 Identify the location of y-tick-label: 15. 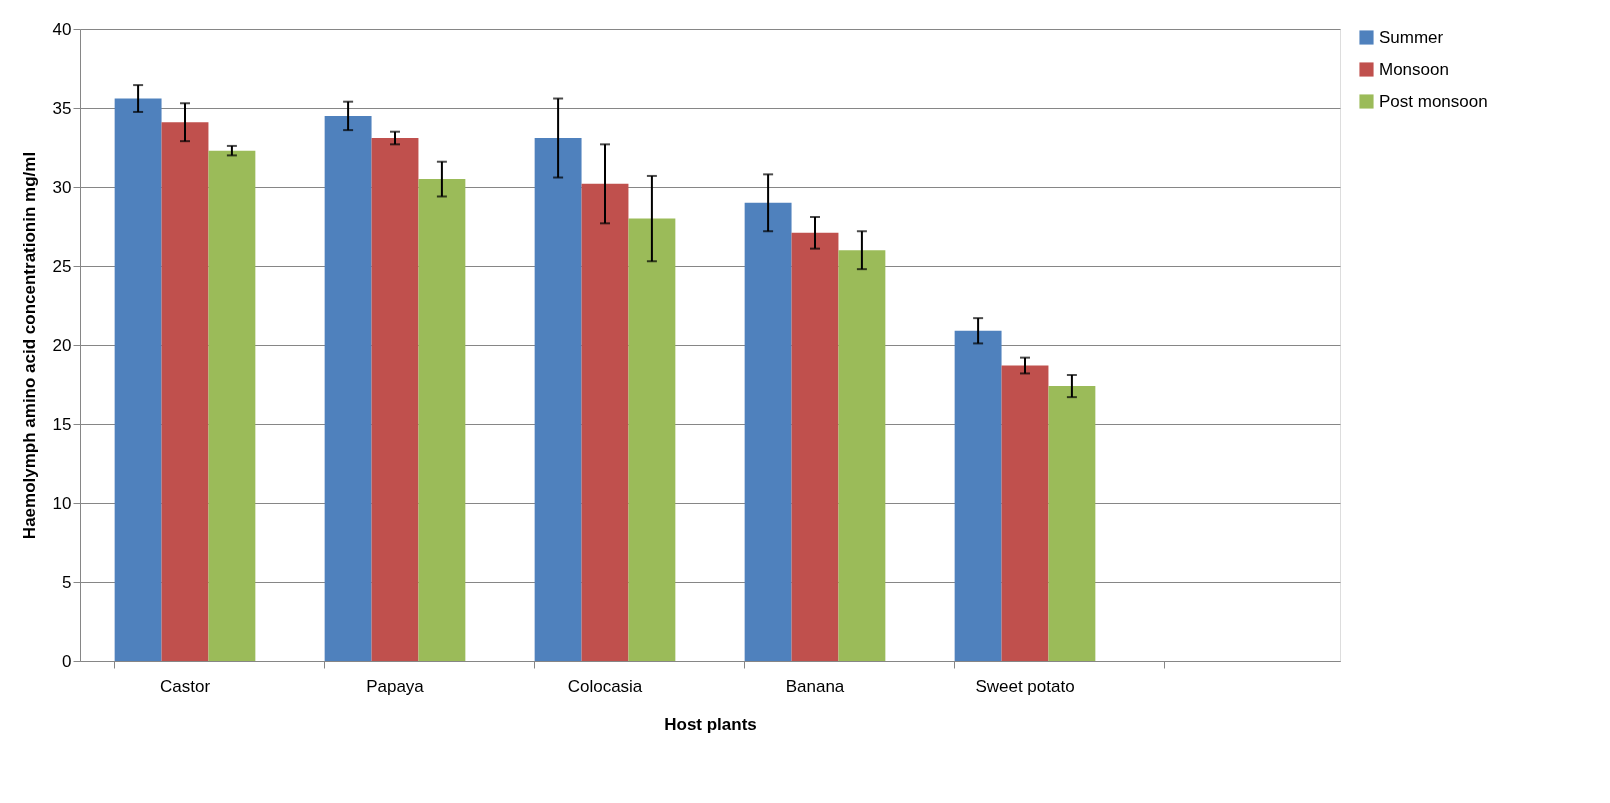
(62, 424).